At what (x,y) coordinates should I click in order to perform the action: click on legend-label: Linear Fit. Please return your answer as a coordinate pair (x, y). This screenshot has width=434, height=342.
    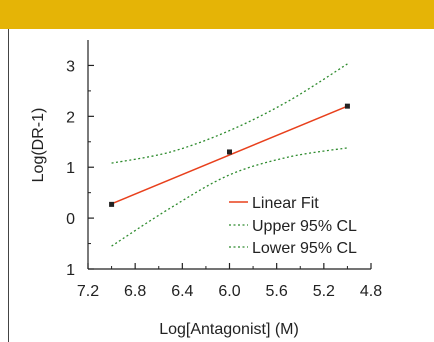
    Looking at the image, I should click on (285, 203).